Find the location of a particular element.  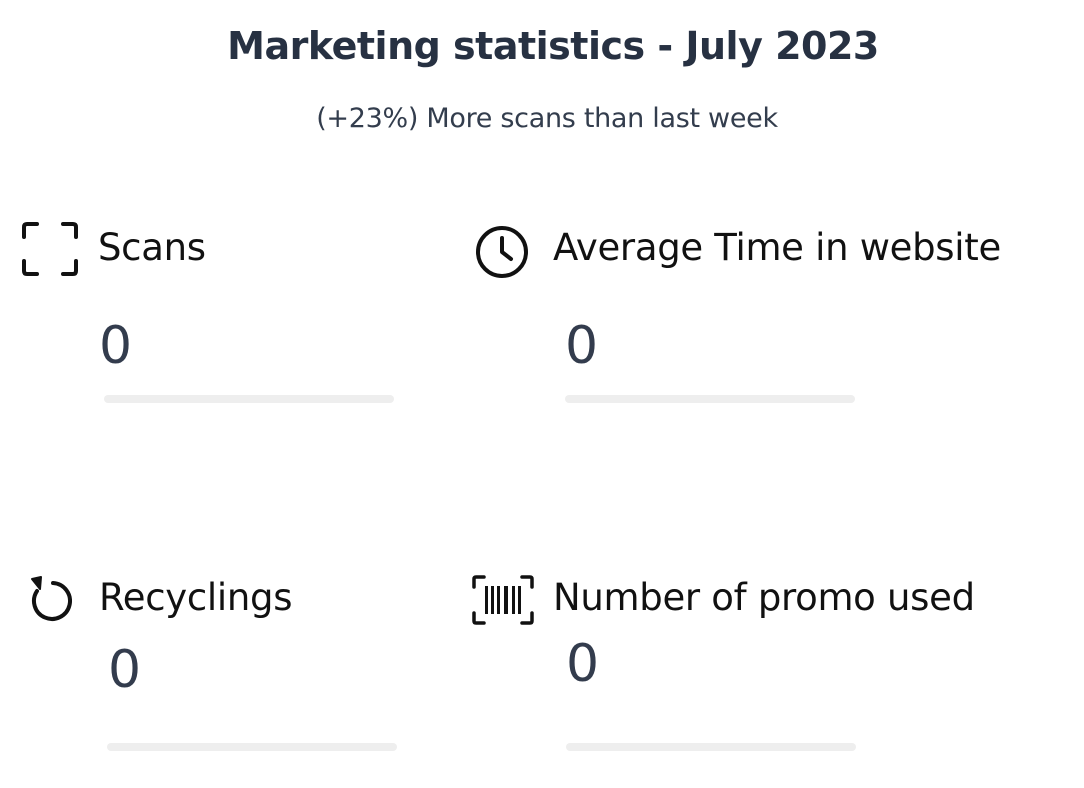

stat-label-scans: Scans is located at coordinates (152, 247).